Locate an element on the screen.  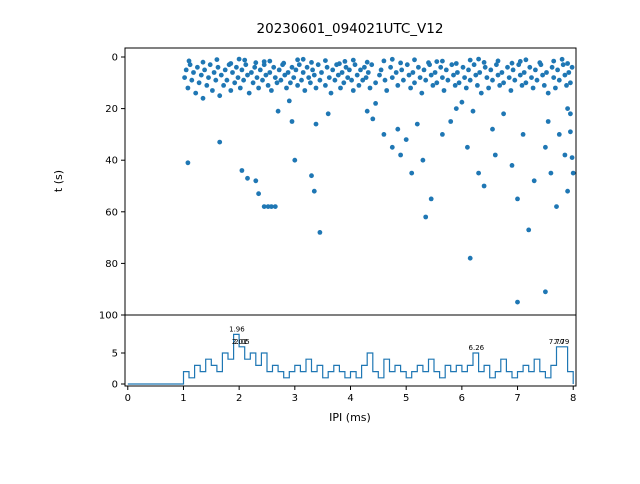
histogram-layer is located at coordinates (350, 359).